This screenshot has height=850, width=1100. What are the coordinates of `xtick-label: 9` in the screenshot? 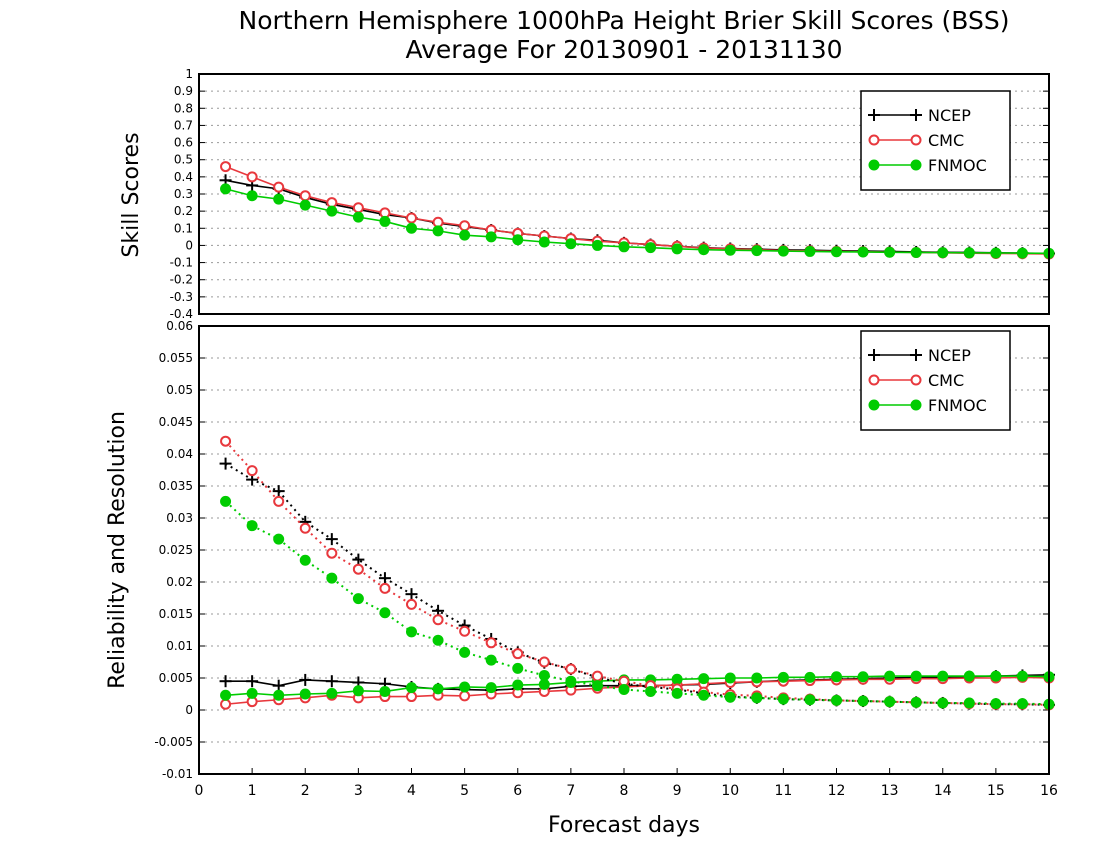 It's located at (677, 791).